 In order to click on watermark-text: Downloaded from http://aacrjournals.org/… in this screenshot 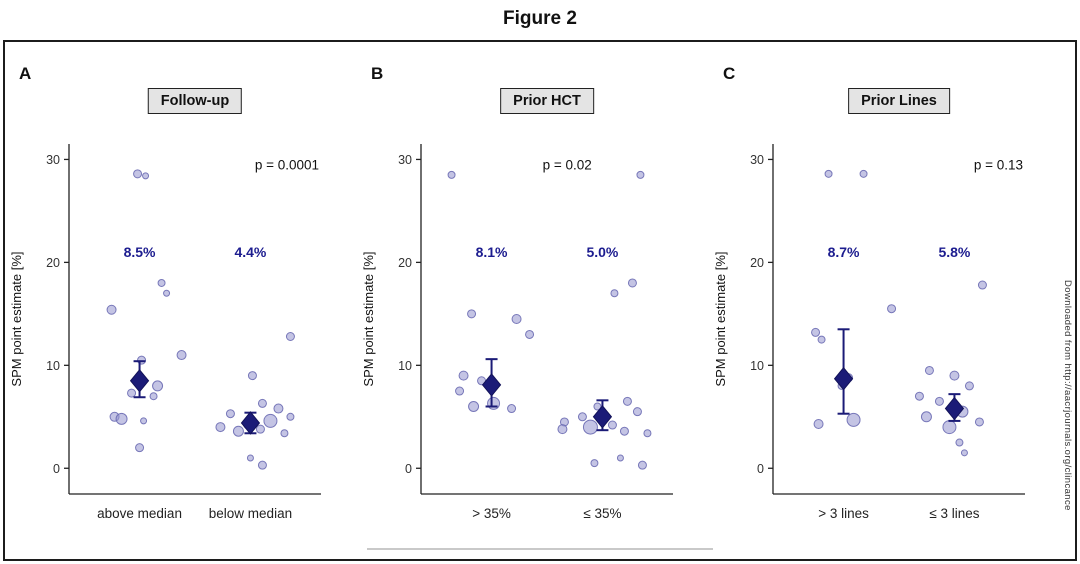, I will do `click(1067, 395)`.